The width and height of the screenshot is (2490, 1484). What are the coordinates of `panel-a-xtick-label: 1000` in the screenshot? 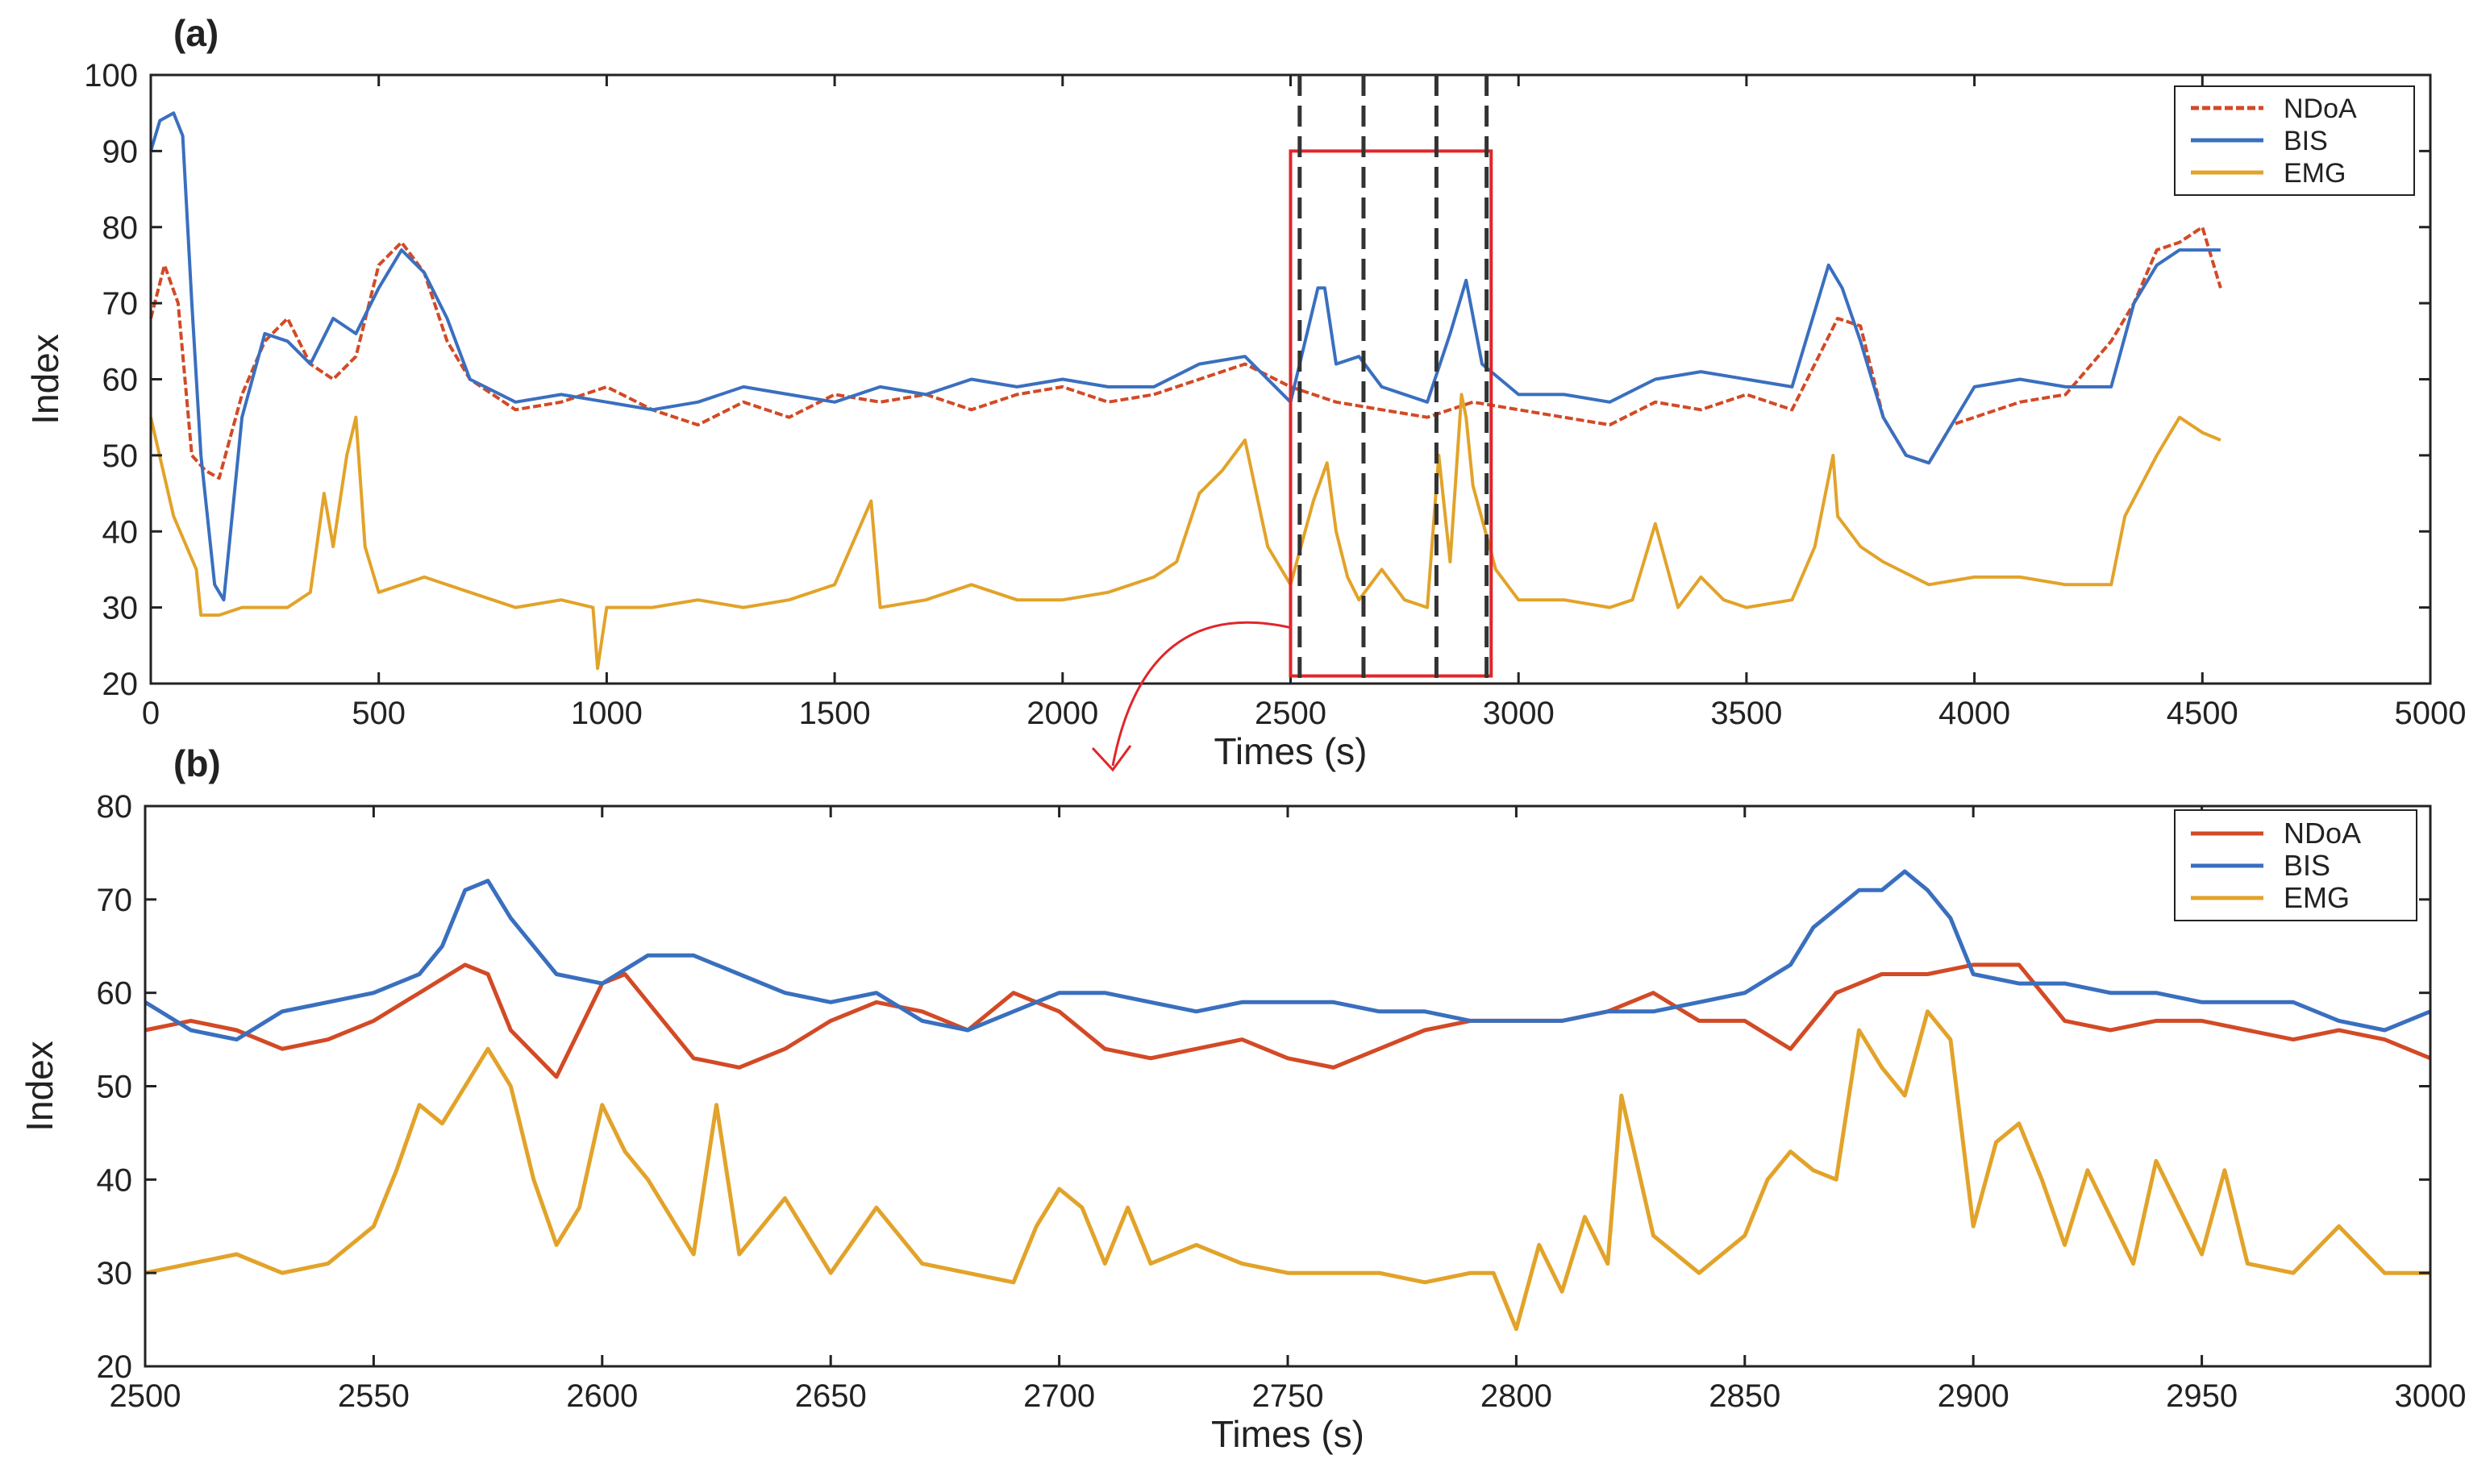 It's located at (607, 713).